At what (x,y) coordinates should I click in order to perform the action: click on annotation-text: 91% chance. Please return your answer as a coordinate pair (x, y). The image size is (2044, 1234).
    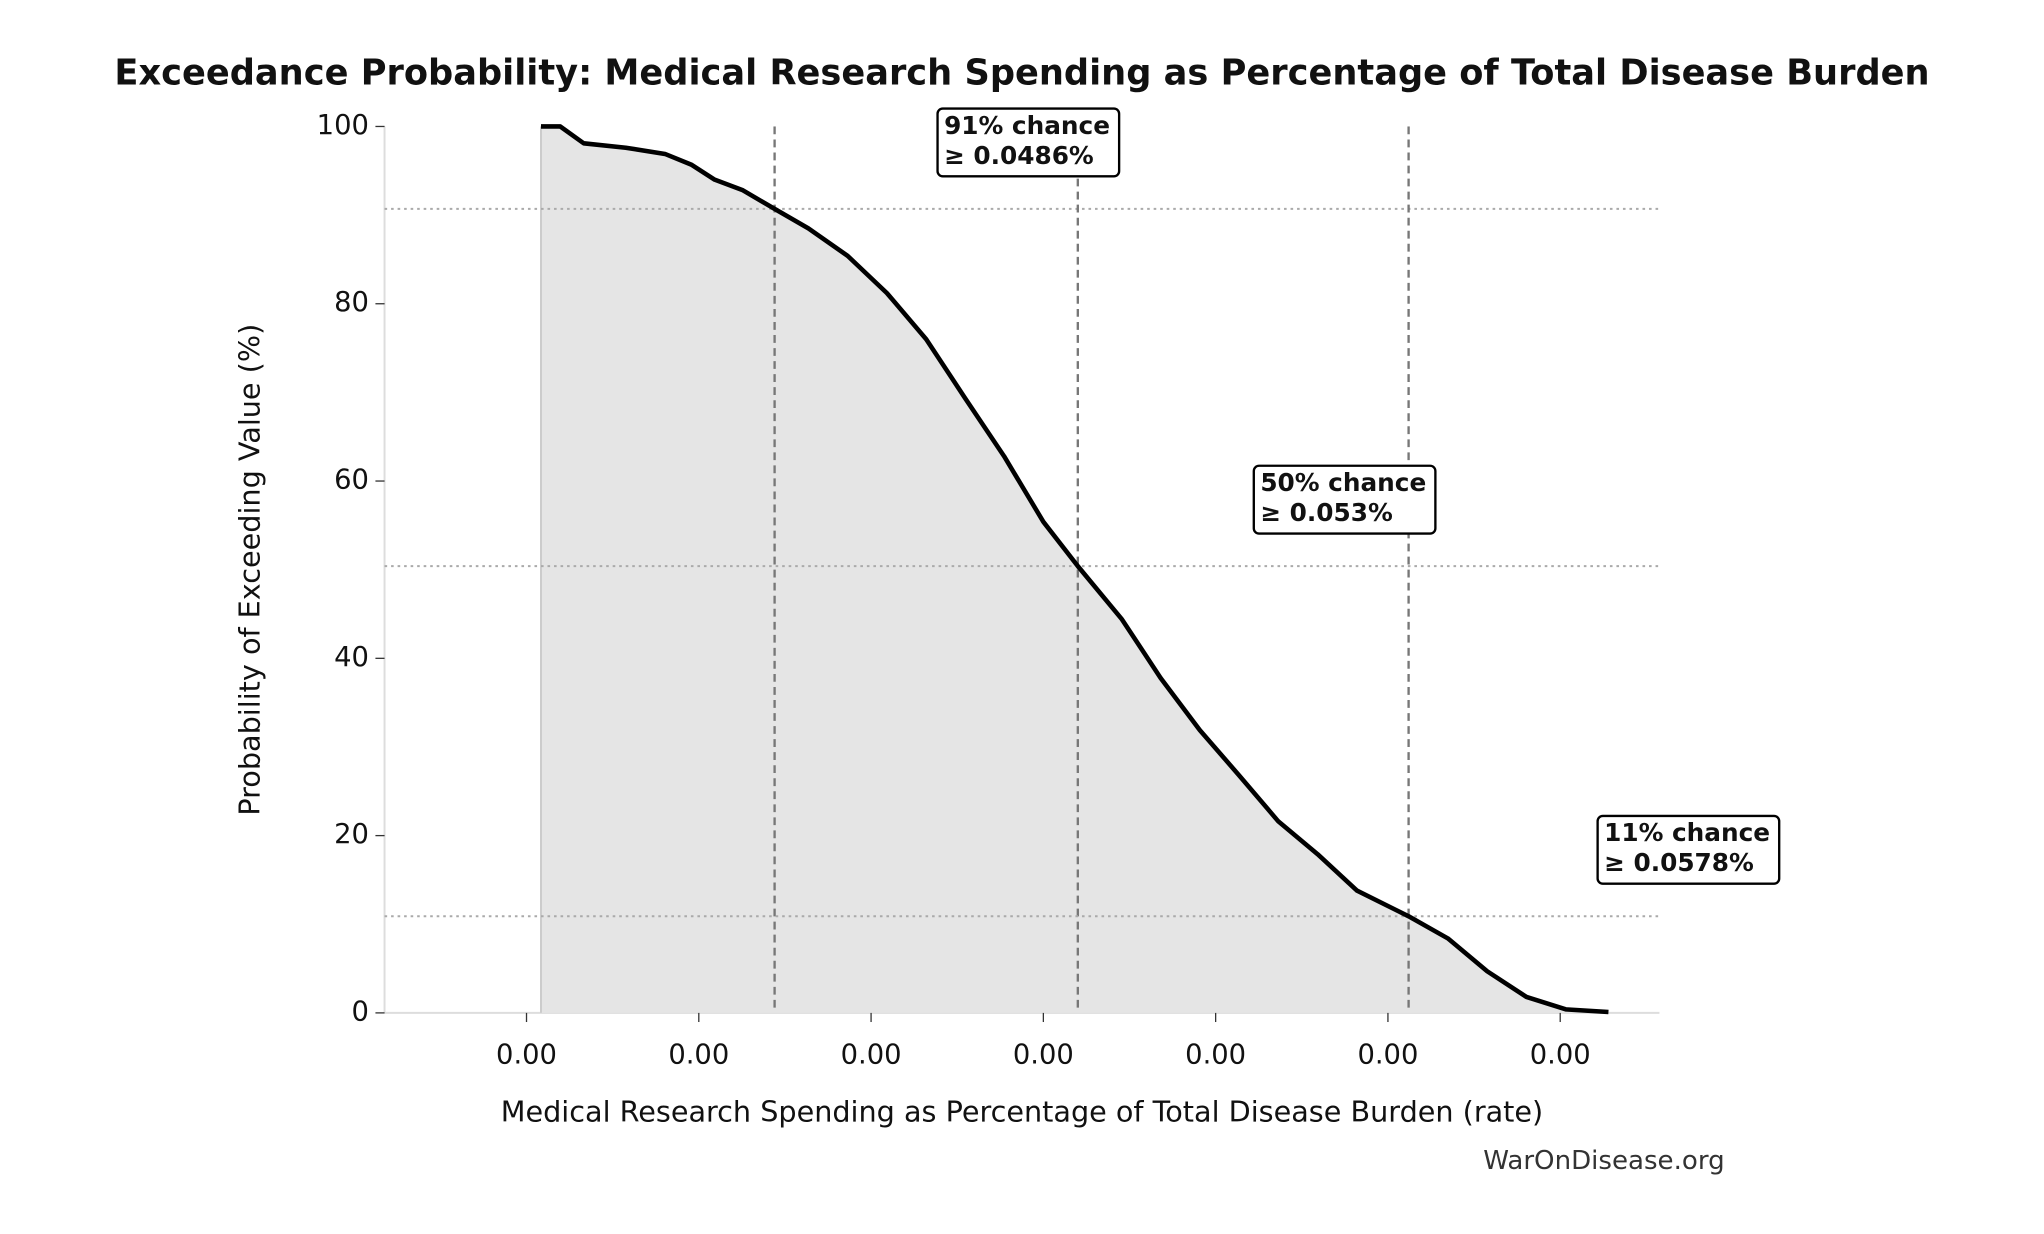
    Looking at the image, I should click on (1027, 125).